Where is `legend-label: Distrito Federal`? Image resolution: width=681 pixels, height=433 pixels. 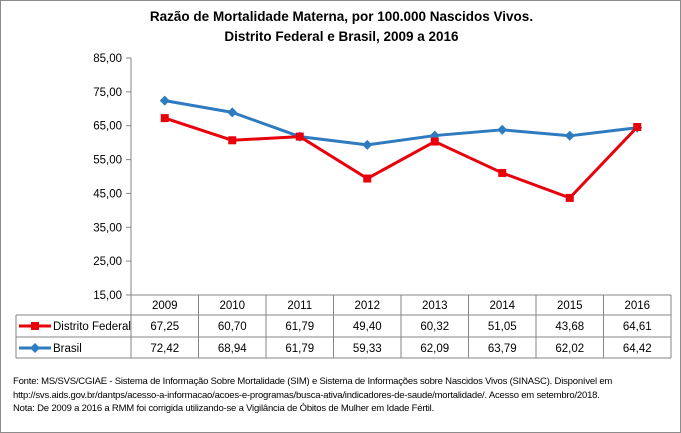 legend-label: Distrito Federal is located at coordinates (92, 327).